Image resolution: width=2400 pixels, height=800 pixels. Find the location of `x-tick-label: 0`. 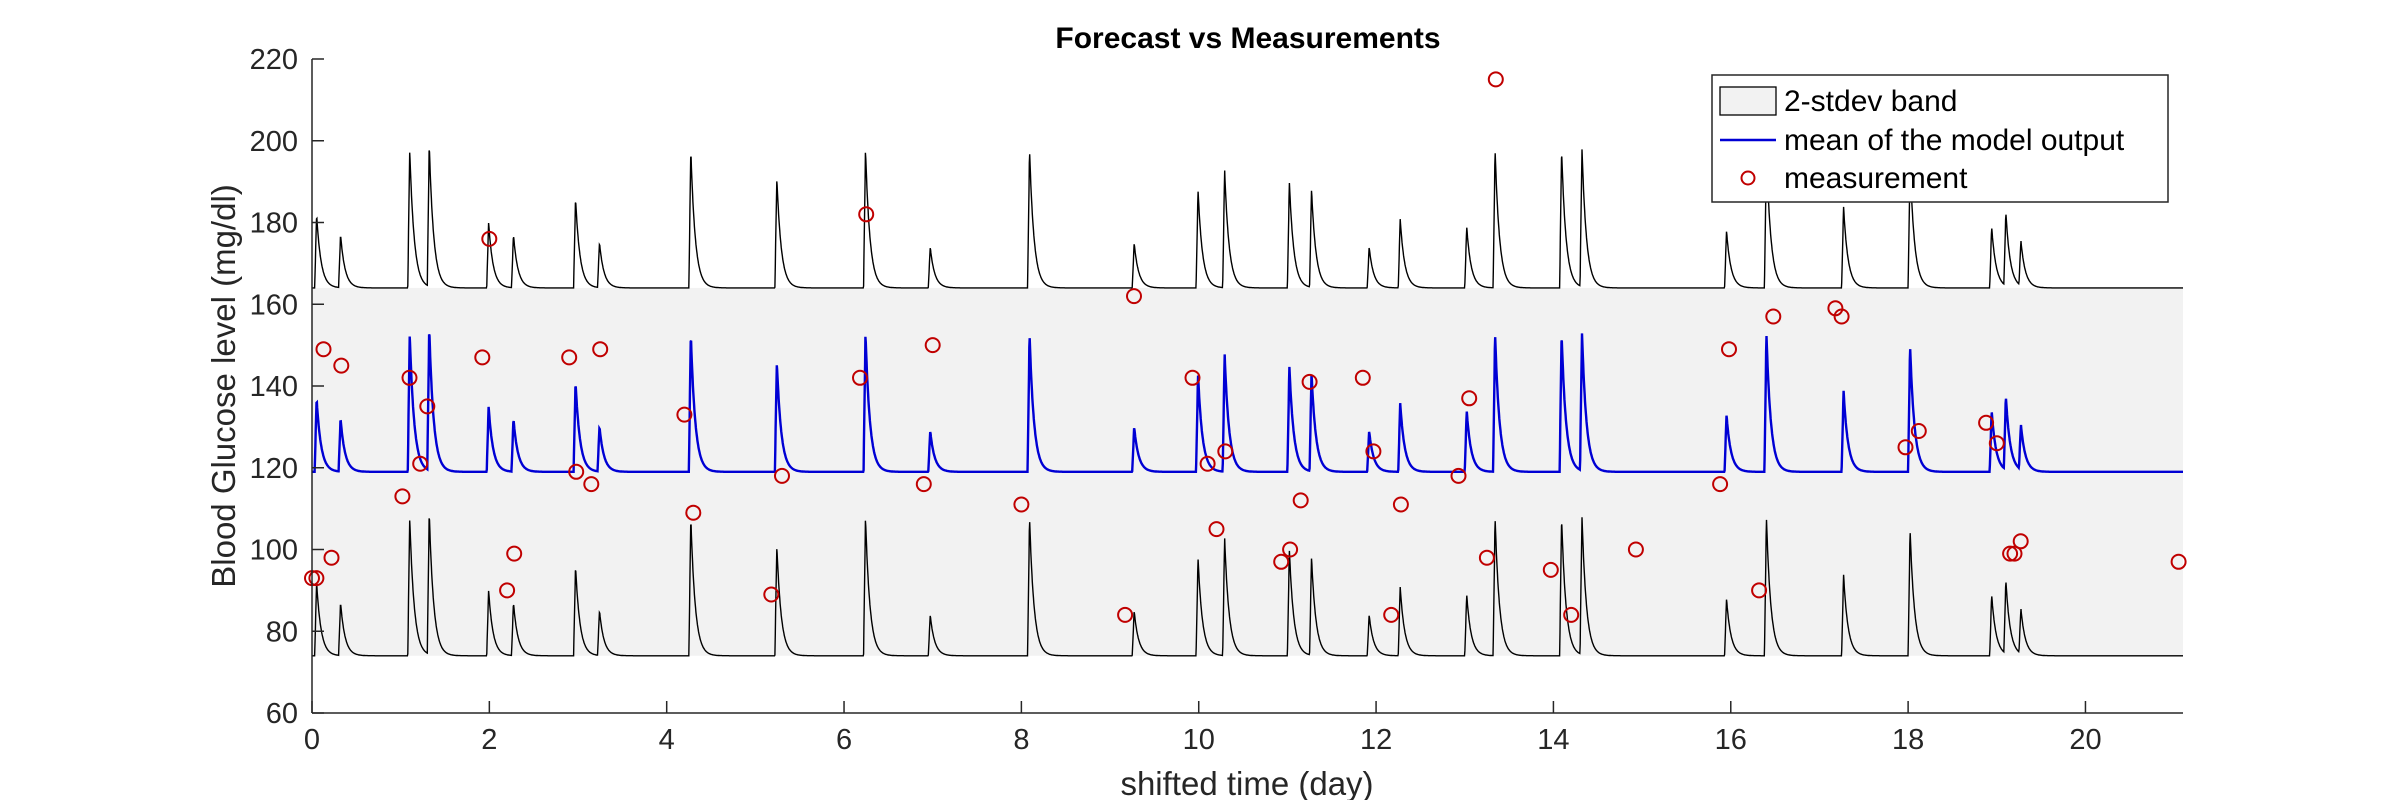

x-tick-label: 0 is located at coordinates (312, 740).